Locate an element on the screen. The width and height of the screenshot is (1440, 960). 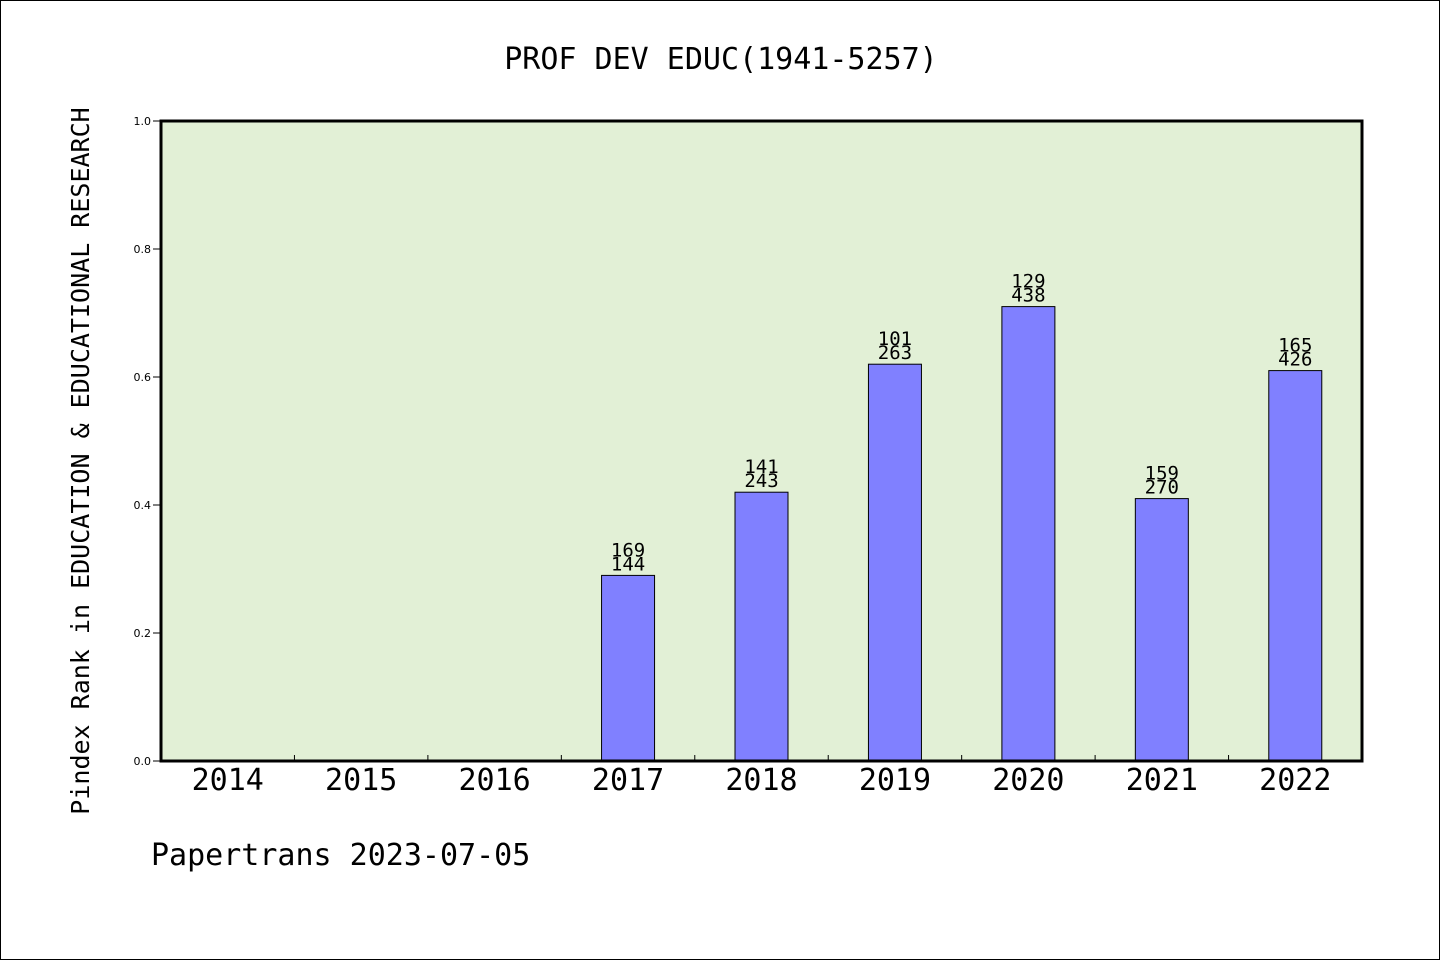
x-tick-label: 2016 is located at coordinates (494, 780).